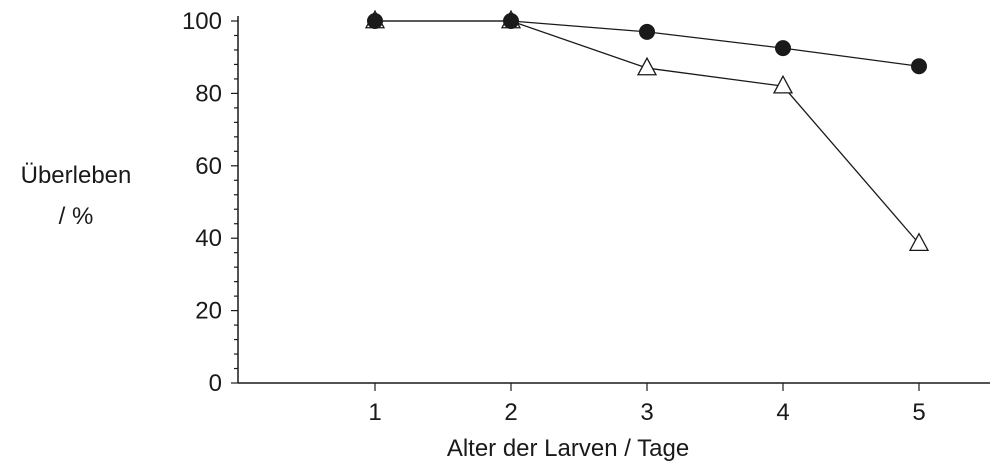 The image size is (998, 466). What do you see at coordinates (208, 93) in the screenshot?
I see `y-tick-label: 80` at bounding box center [208, 93].